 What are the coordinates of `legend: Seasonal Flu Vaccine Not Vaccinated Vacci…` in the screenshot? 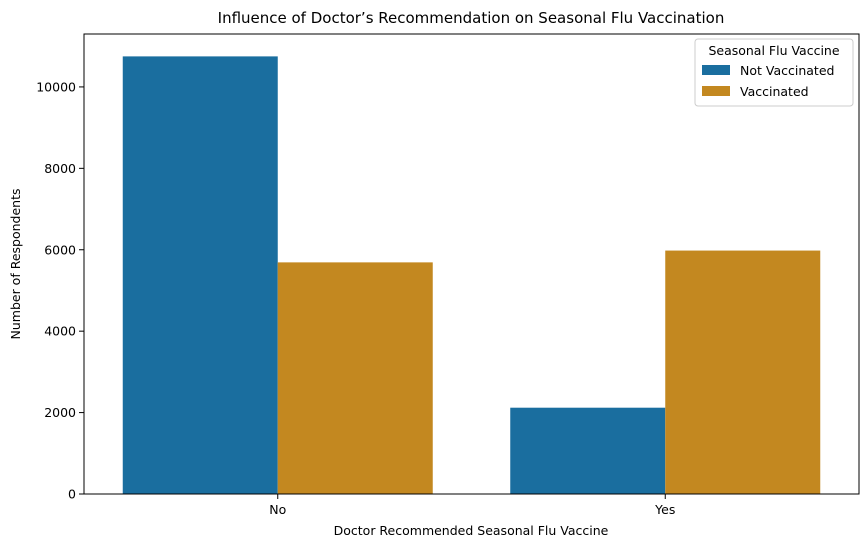 It's located at (774, 72).